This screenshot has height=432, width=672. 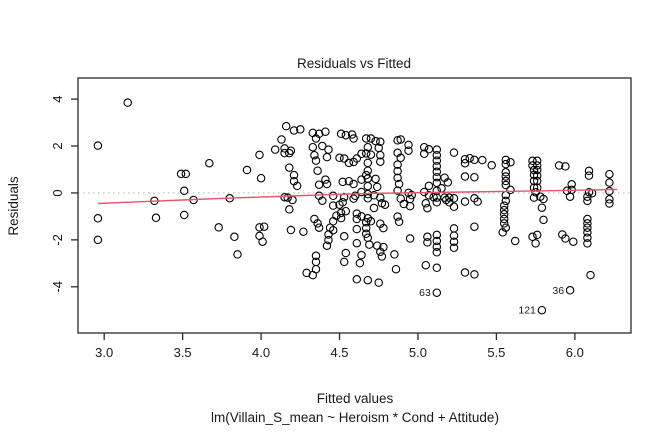 I want to click on y-tick-label: 4, so click(x=57, y=98).